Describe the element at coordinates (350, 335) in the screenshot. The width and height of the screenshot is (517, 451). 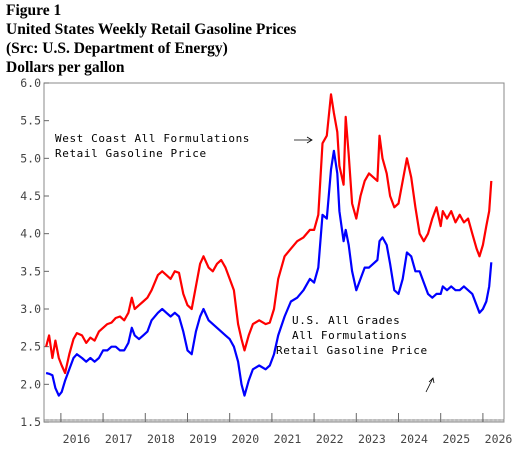
I see `us-label-line2: All Formulations` at that location.